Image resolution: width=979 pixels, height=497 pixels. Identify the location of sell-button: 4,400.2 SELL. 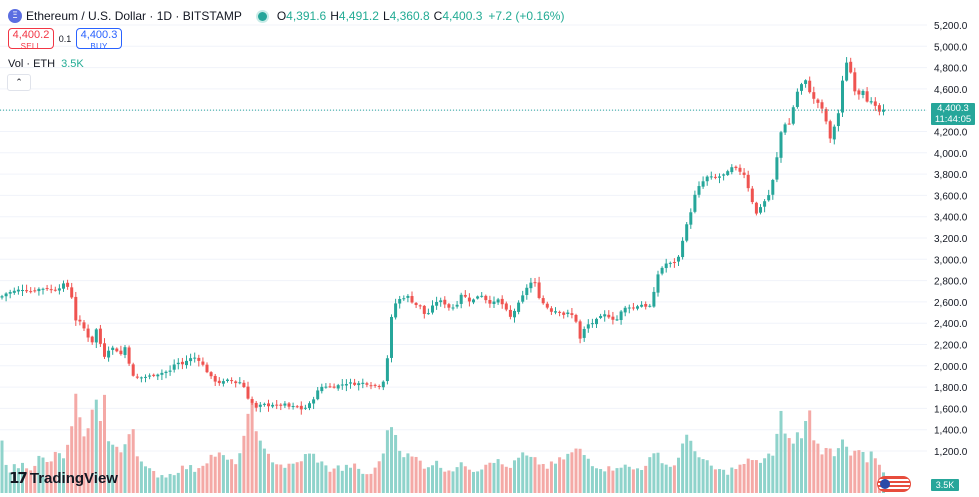
(31, 39).